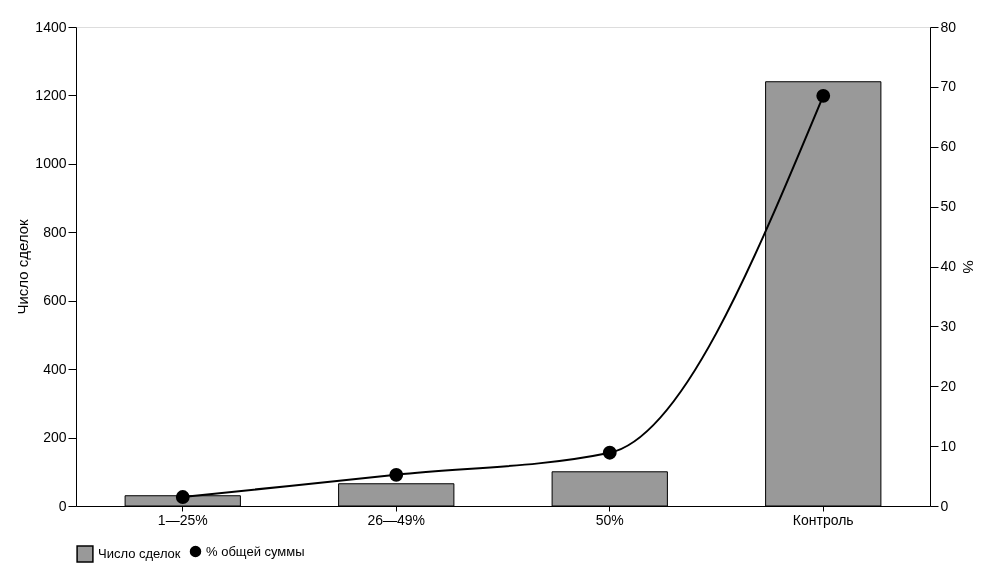 The width and height of the screenshot is (1005, 587). I want to click on x-tick-label: 1—25%, so click(182, 519).